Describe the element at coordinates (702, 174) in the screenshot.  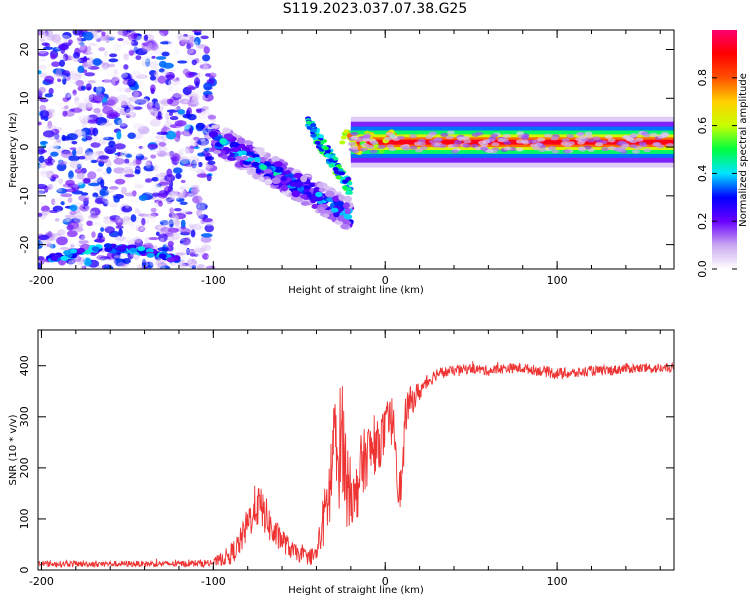
I see `colorbar-tick-label-2: 0.4` at that location.